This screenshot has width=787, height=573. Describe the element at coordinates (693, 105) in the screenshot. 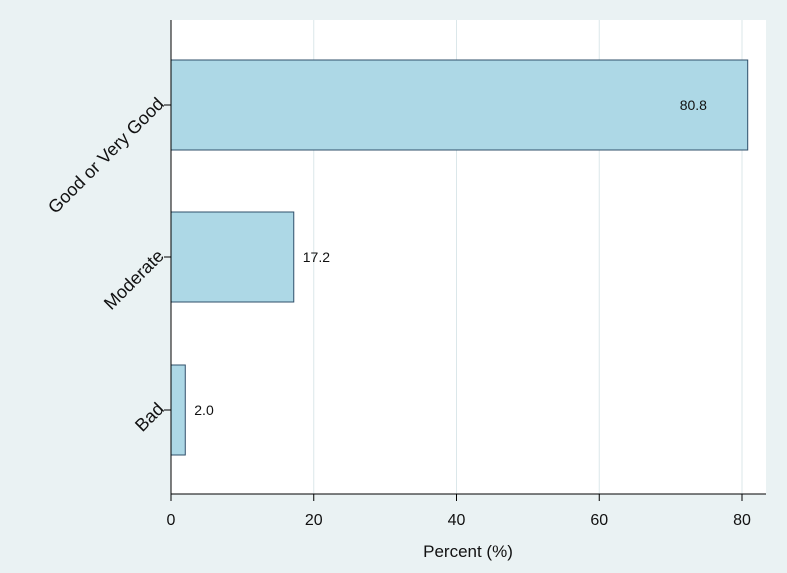

I see `value-label-0: 80.8` at that location.